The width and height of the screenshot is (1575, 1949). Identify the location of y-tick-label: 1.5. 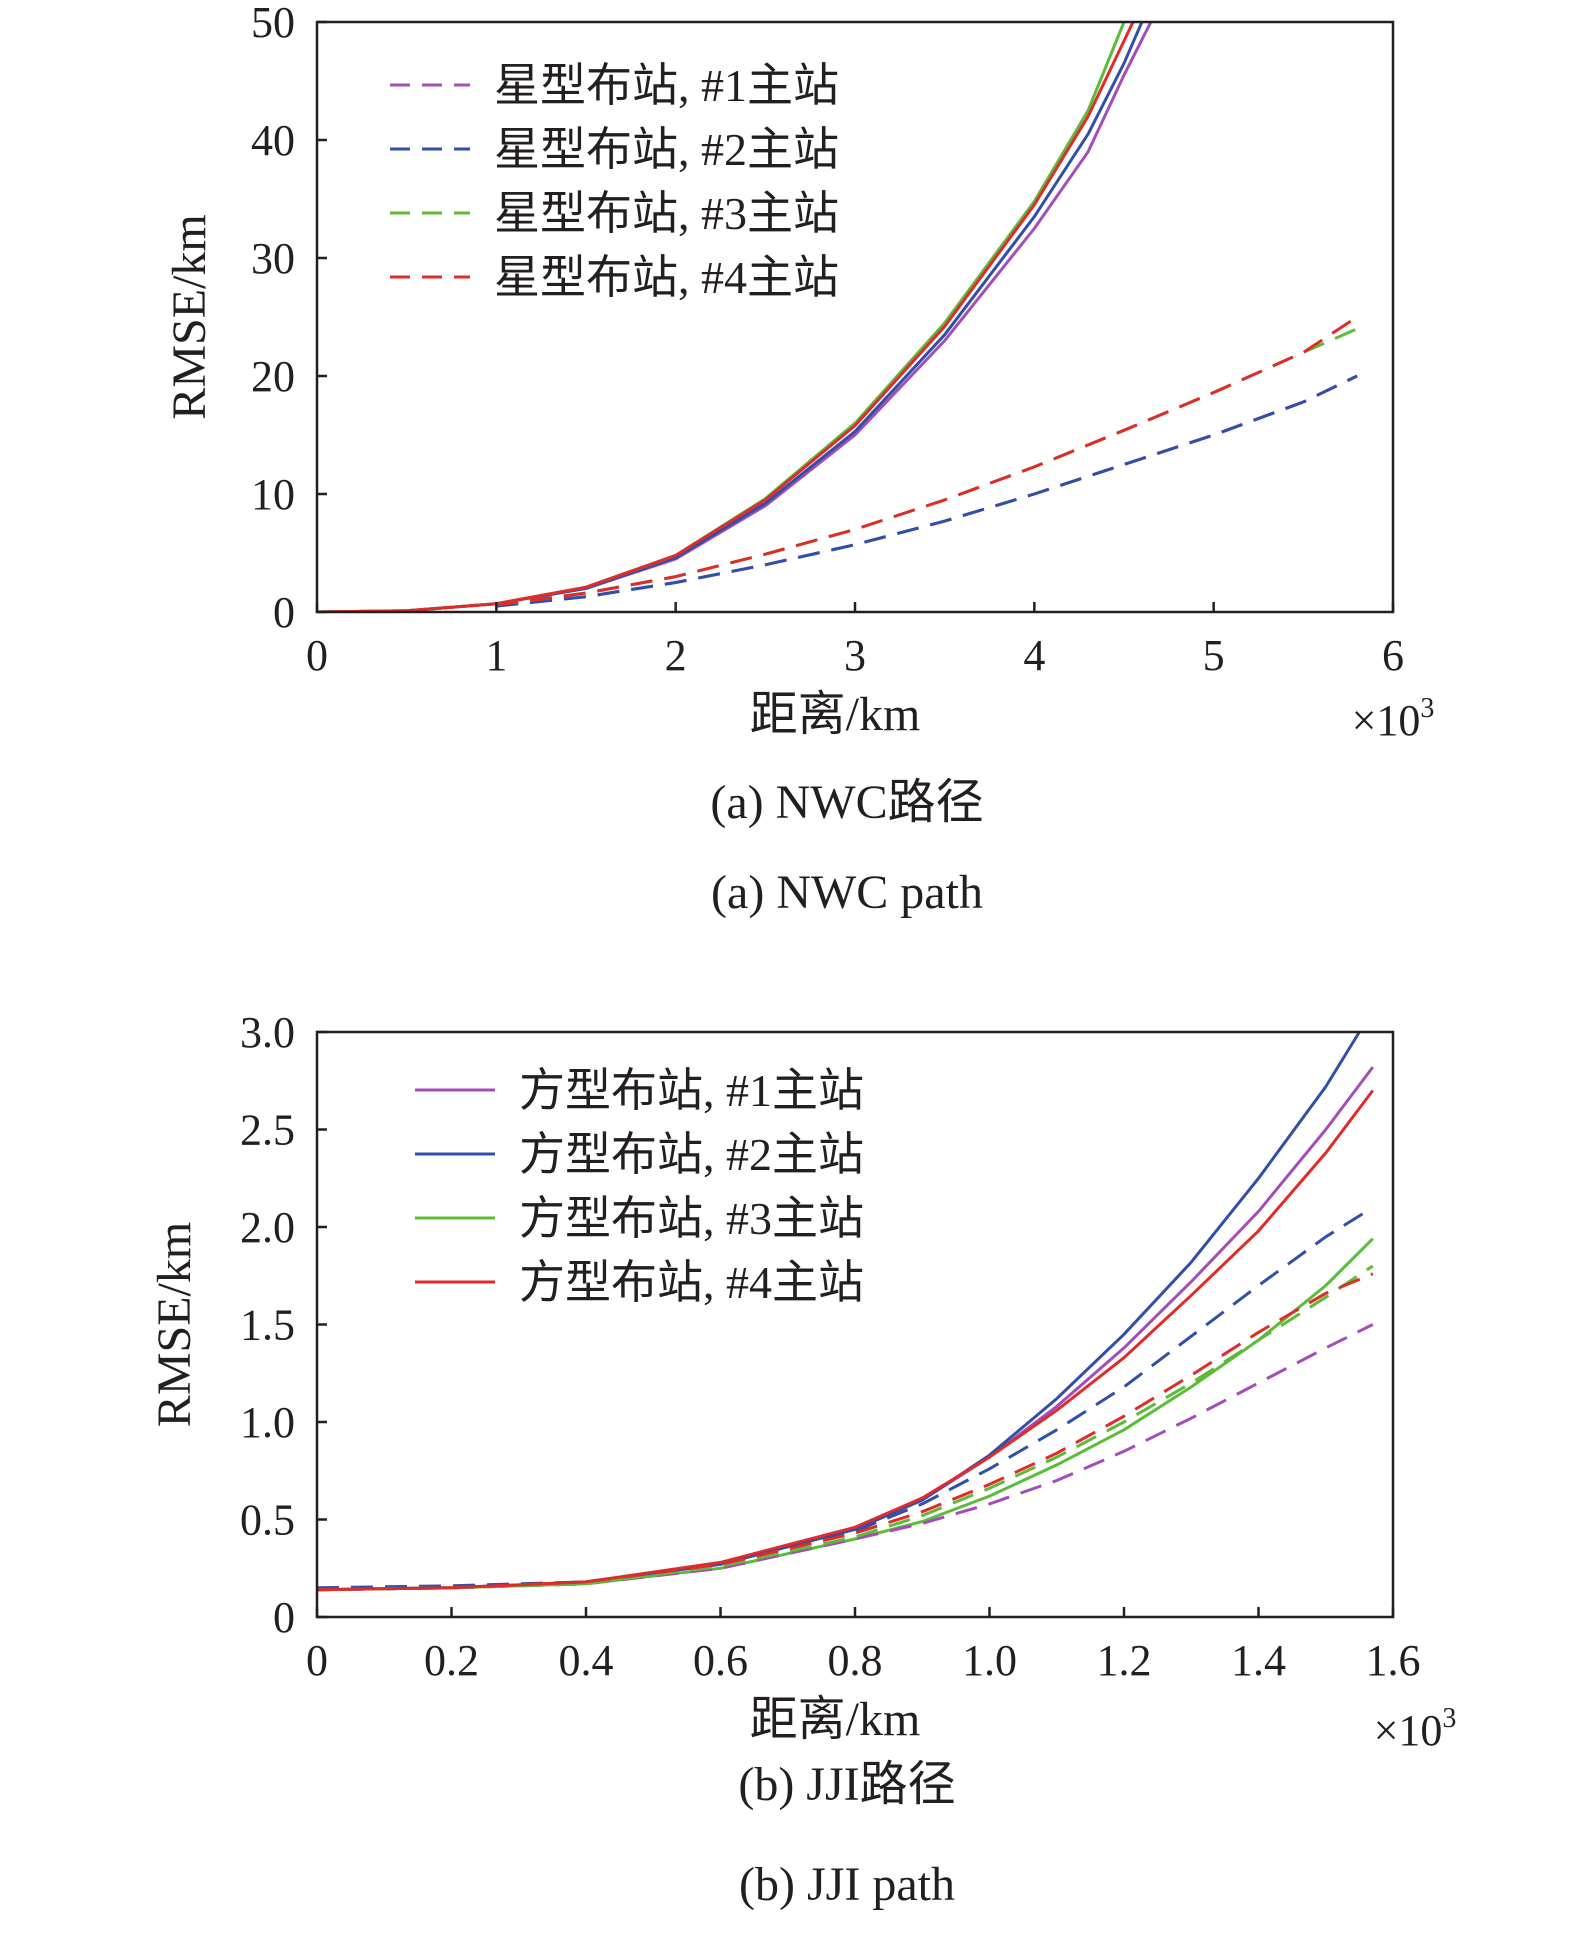
(267, 1325).